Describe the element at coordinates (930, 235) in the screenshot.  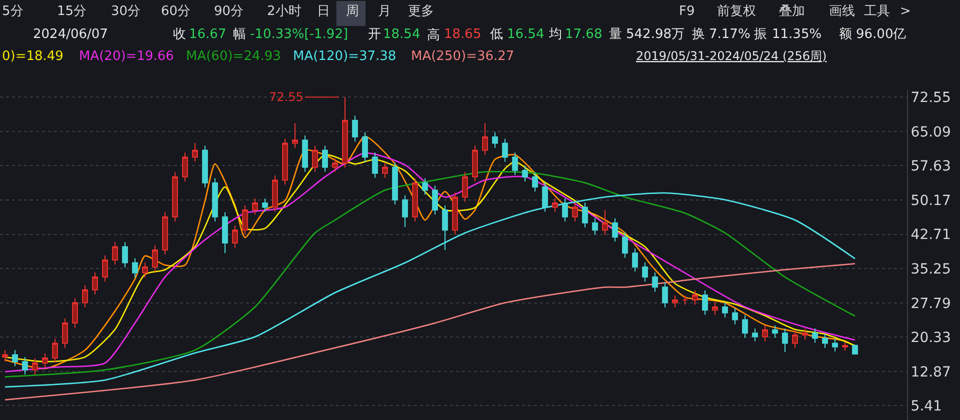
I see `y-tick-label: 42.71` at that location.